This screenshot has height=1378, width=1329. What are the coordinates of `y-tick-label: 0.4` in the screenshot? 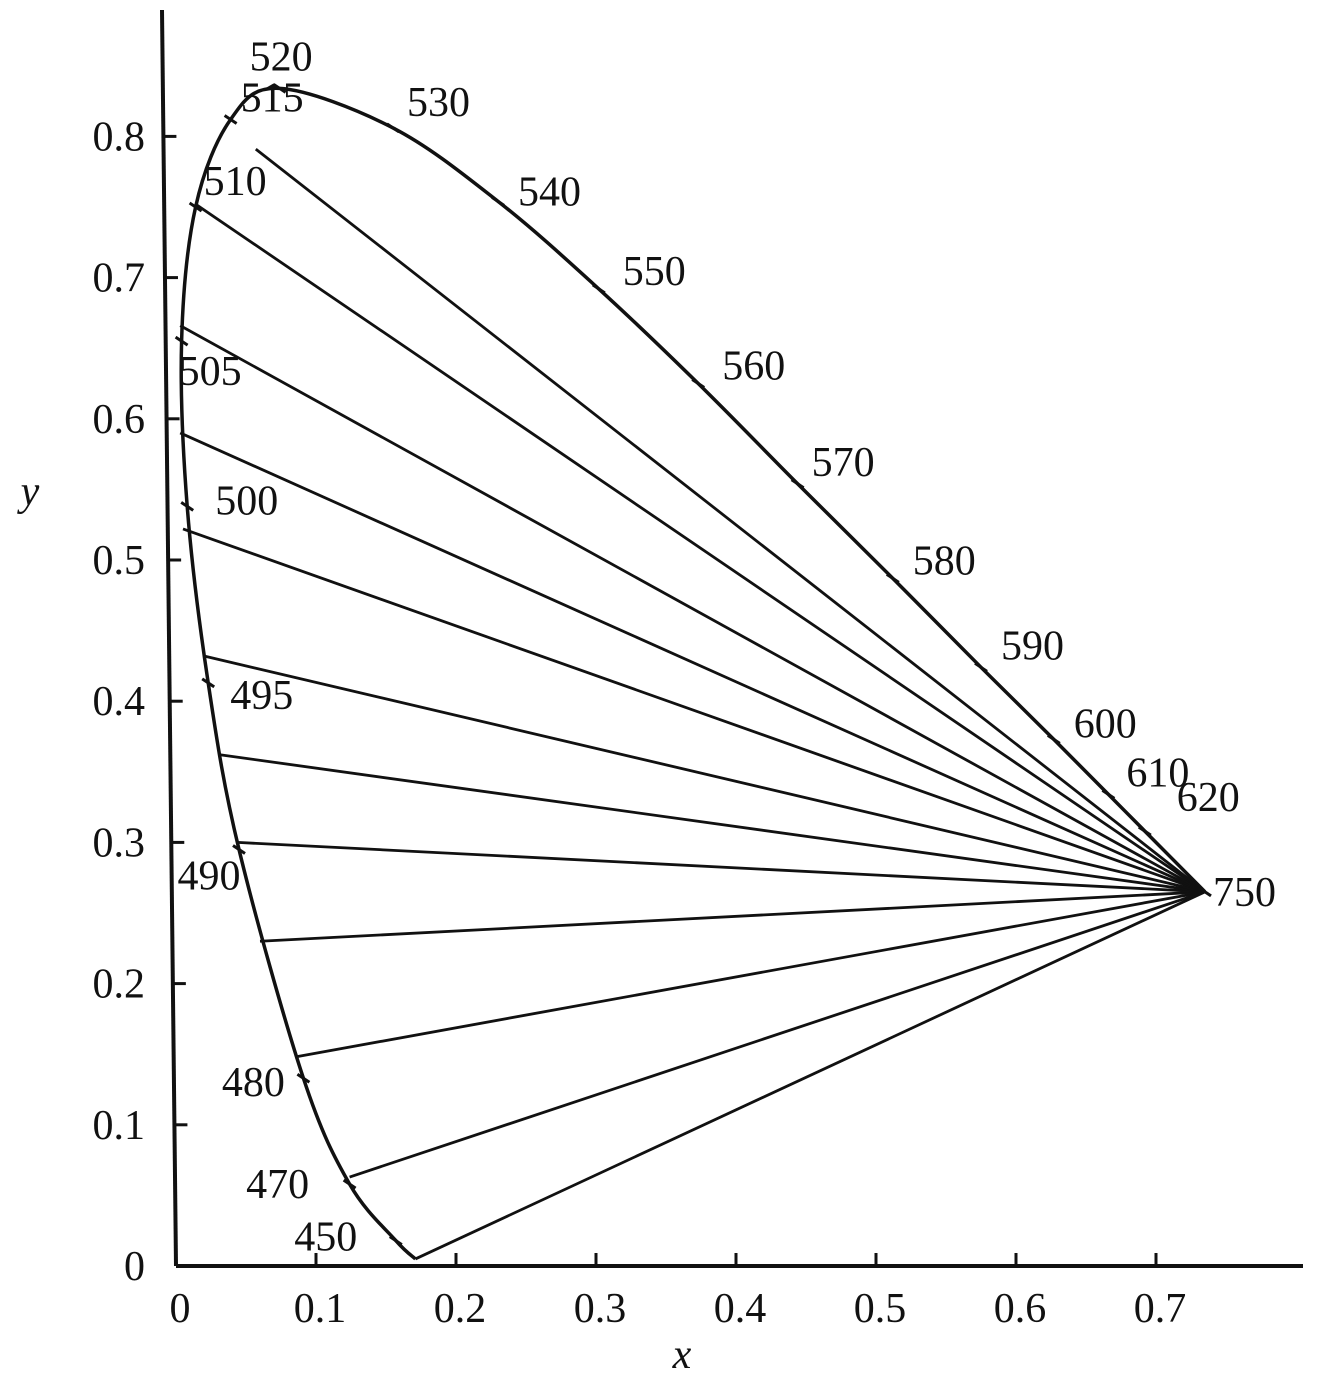 It's located at (119, 702).